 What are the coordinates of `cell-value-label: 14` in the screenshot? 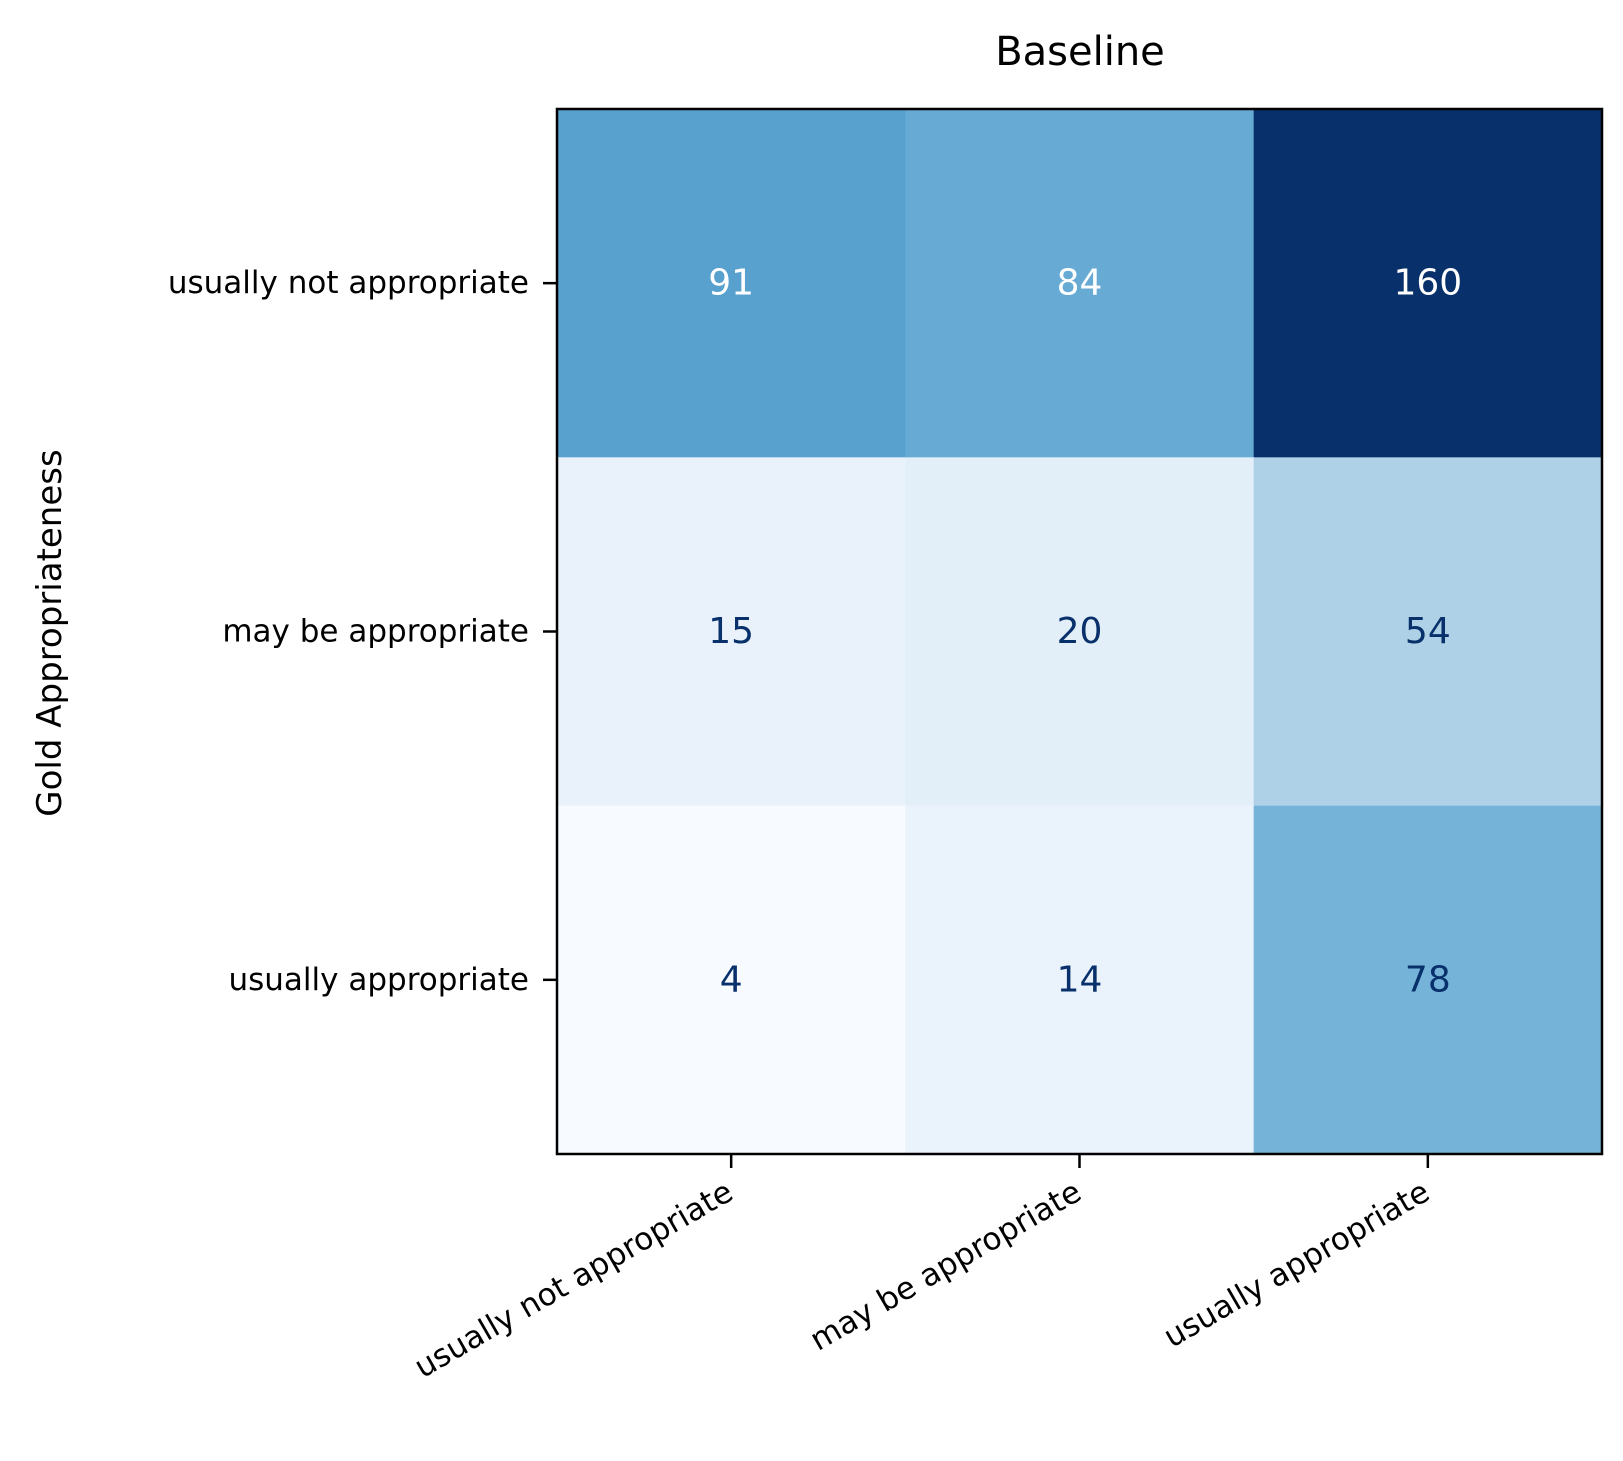 It's located at (1080, 979).